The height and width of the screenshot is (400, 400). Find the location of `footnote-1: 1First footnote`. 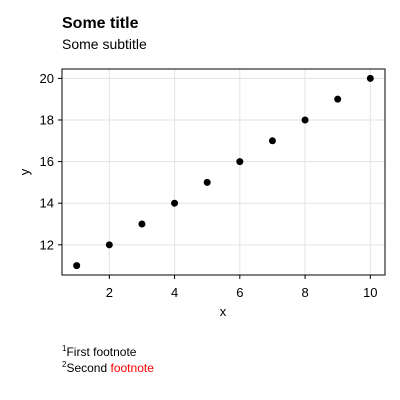

footnote-1: 1First footnote is located at coordinates (108, 352).